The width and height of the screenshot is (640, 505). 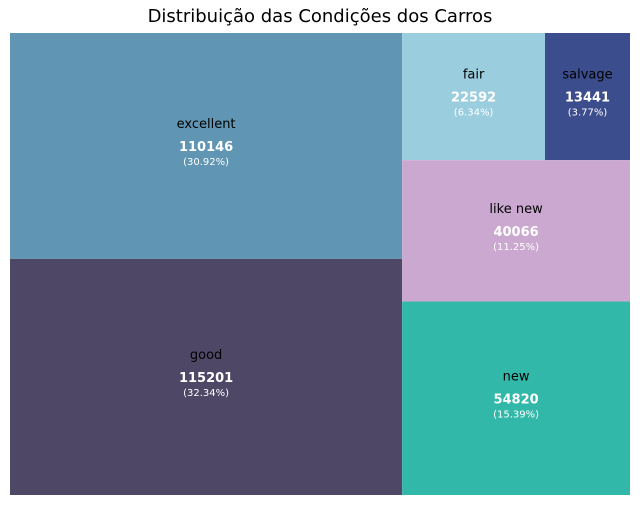 I want to click on treemap-cell-like-new, so click(x=516, y=231).